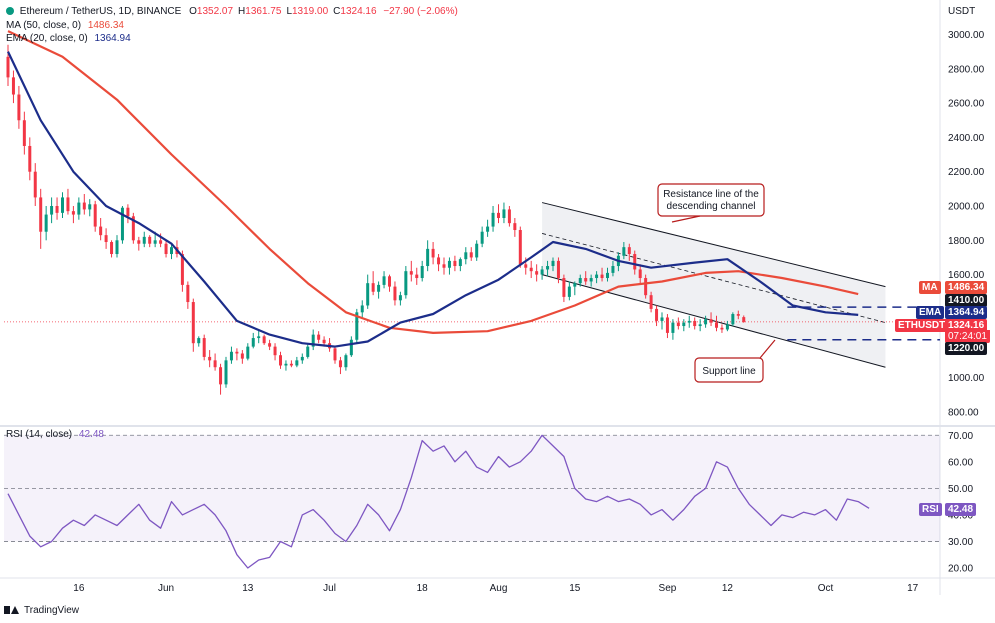  I want to click on time-tick-label: Aug, so click(499, 588).